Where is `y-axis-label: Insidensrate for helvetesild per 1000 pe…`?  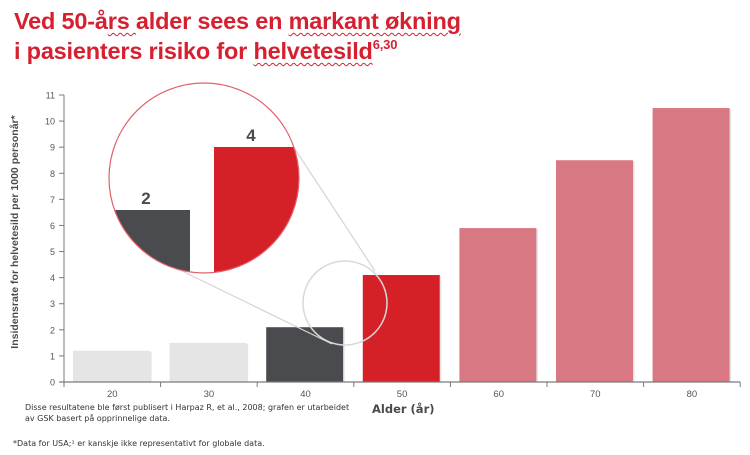 y-axis-label: Insidensrate for helvetesild per 1000 pe… is located at coordinates (15, 232).